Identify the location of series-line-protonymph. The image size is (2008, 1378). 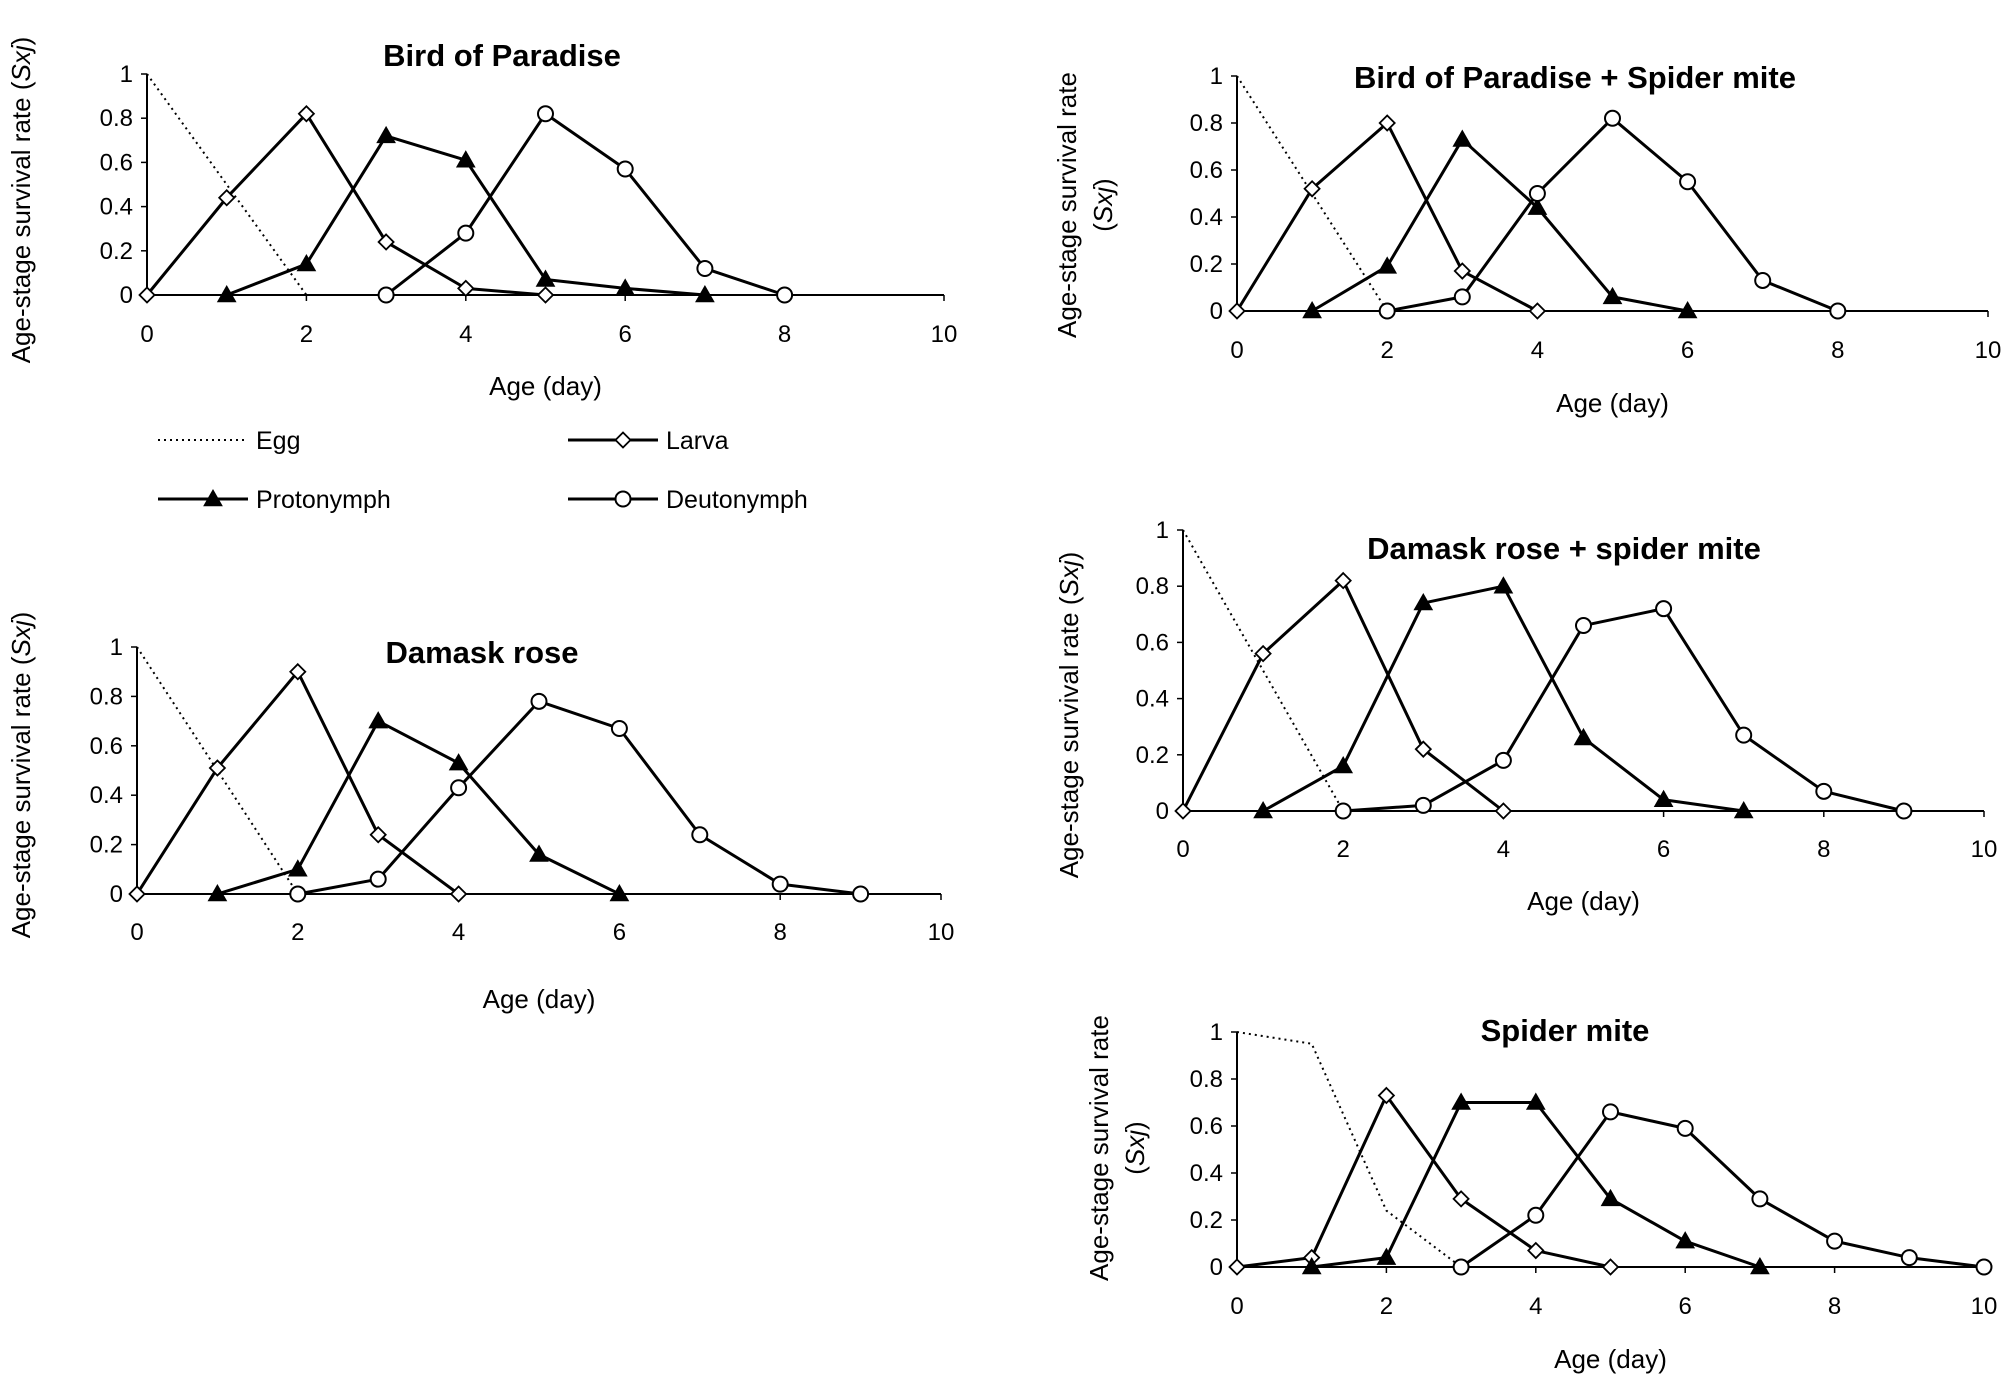
(1499, 225).